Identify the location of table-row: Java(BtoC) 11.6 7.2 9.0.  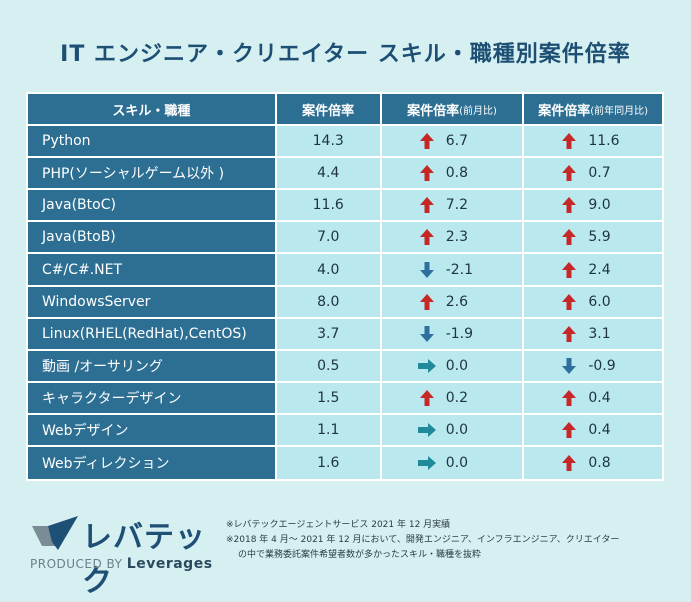
(345, 206).